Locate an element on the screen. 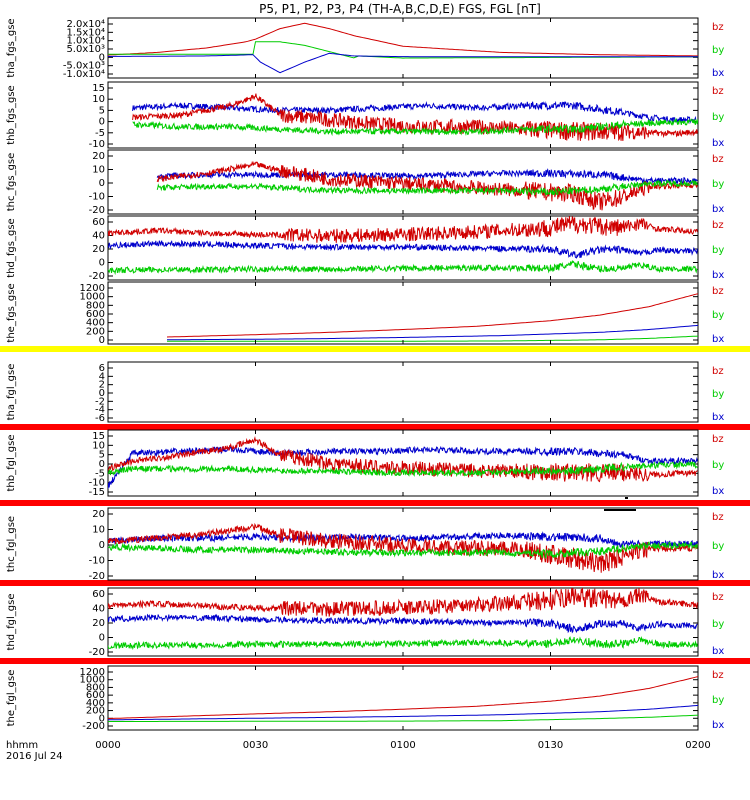  x-tick-label: 0100 is located at coordinates (402, 745).